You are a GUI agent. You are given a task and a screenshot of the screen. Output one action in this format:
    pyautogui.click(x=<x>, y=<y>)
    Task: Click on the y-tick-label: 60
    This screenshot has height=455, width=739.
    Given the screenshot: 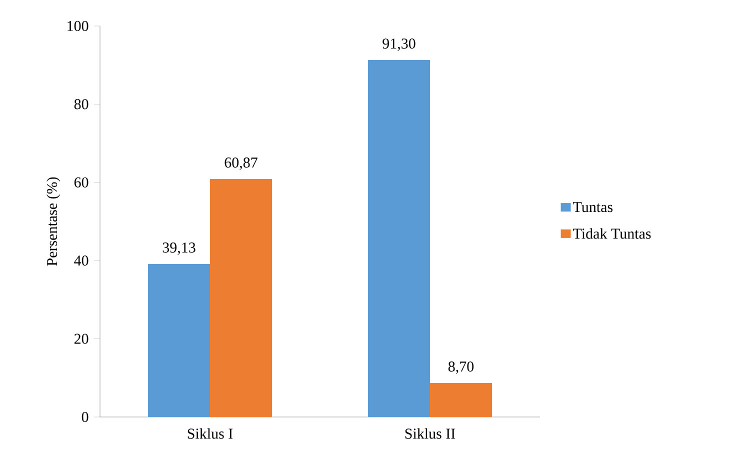 What is the action you would take?
    pyautogui.click(x=81, y=182)
    